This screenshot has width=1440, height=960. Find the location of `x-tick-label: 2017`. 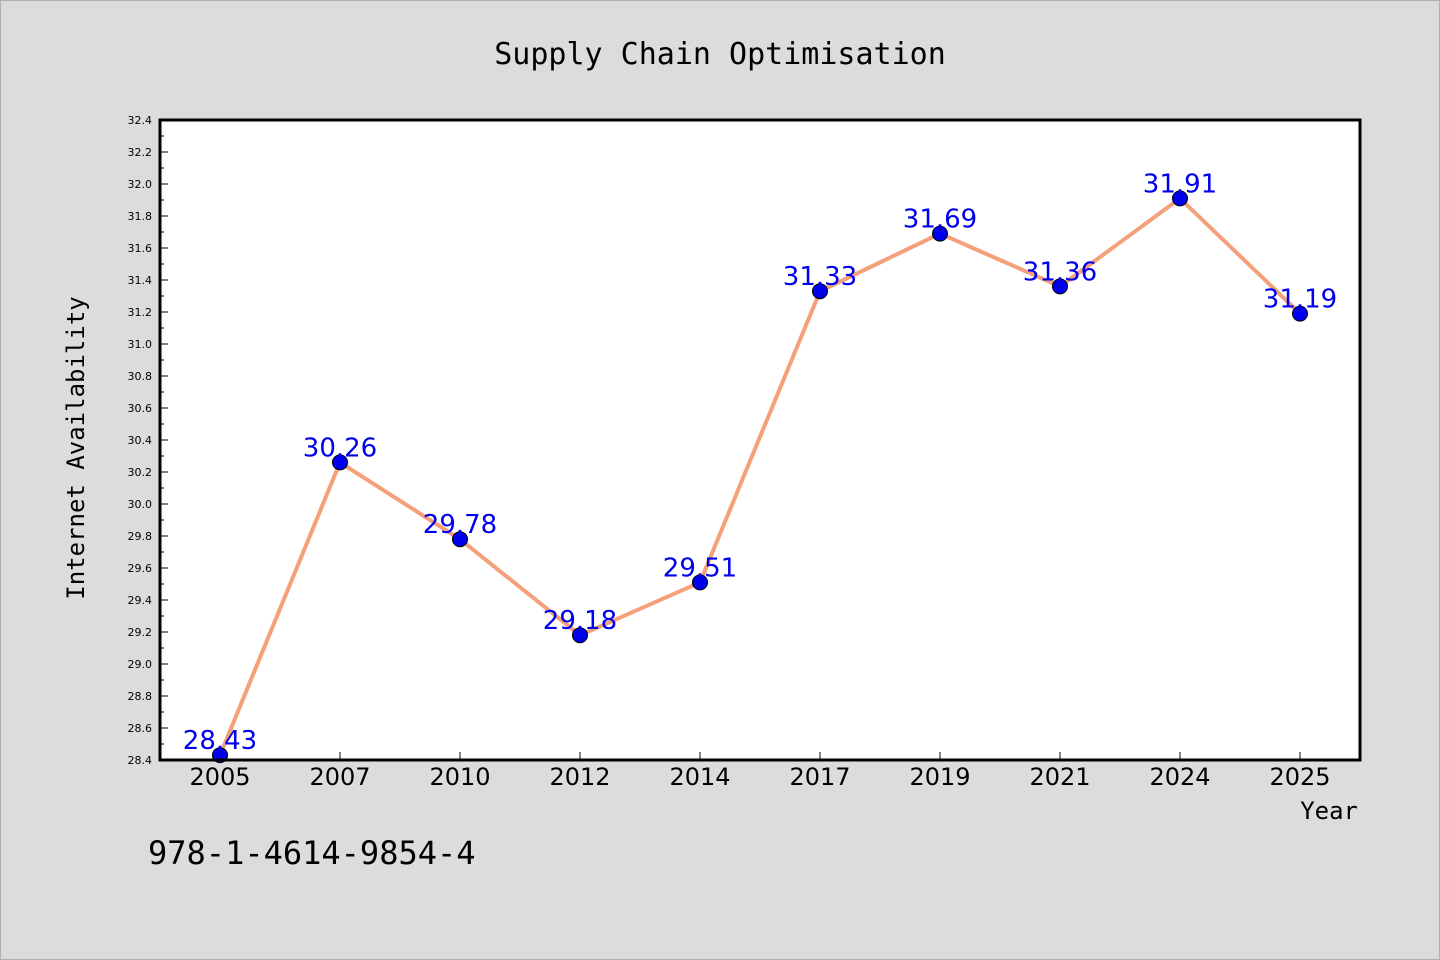

x-tick-label: 2017 is located at coordinates (819, 777).